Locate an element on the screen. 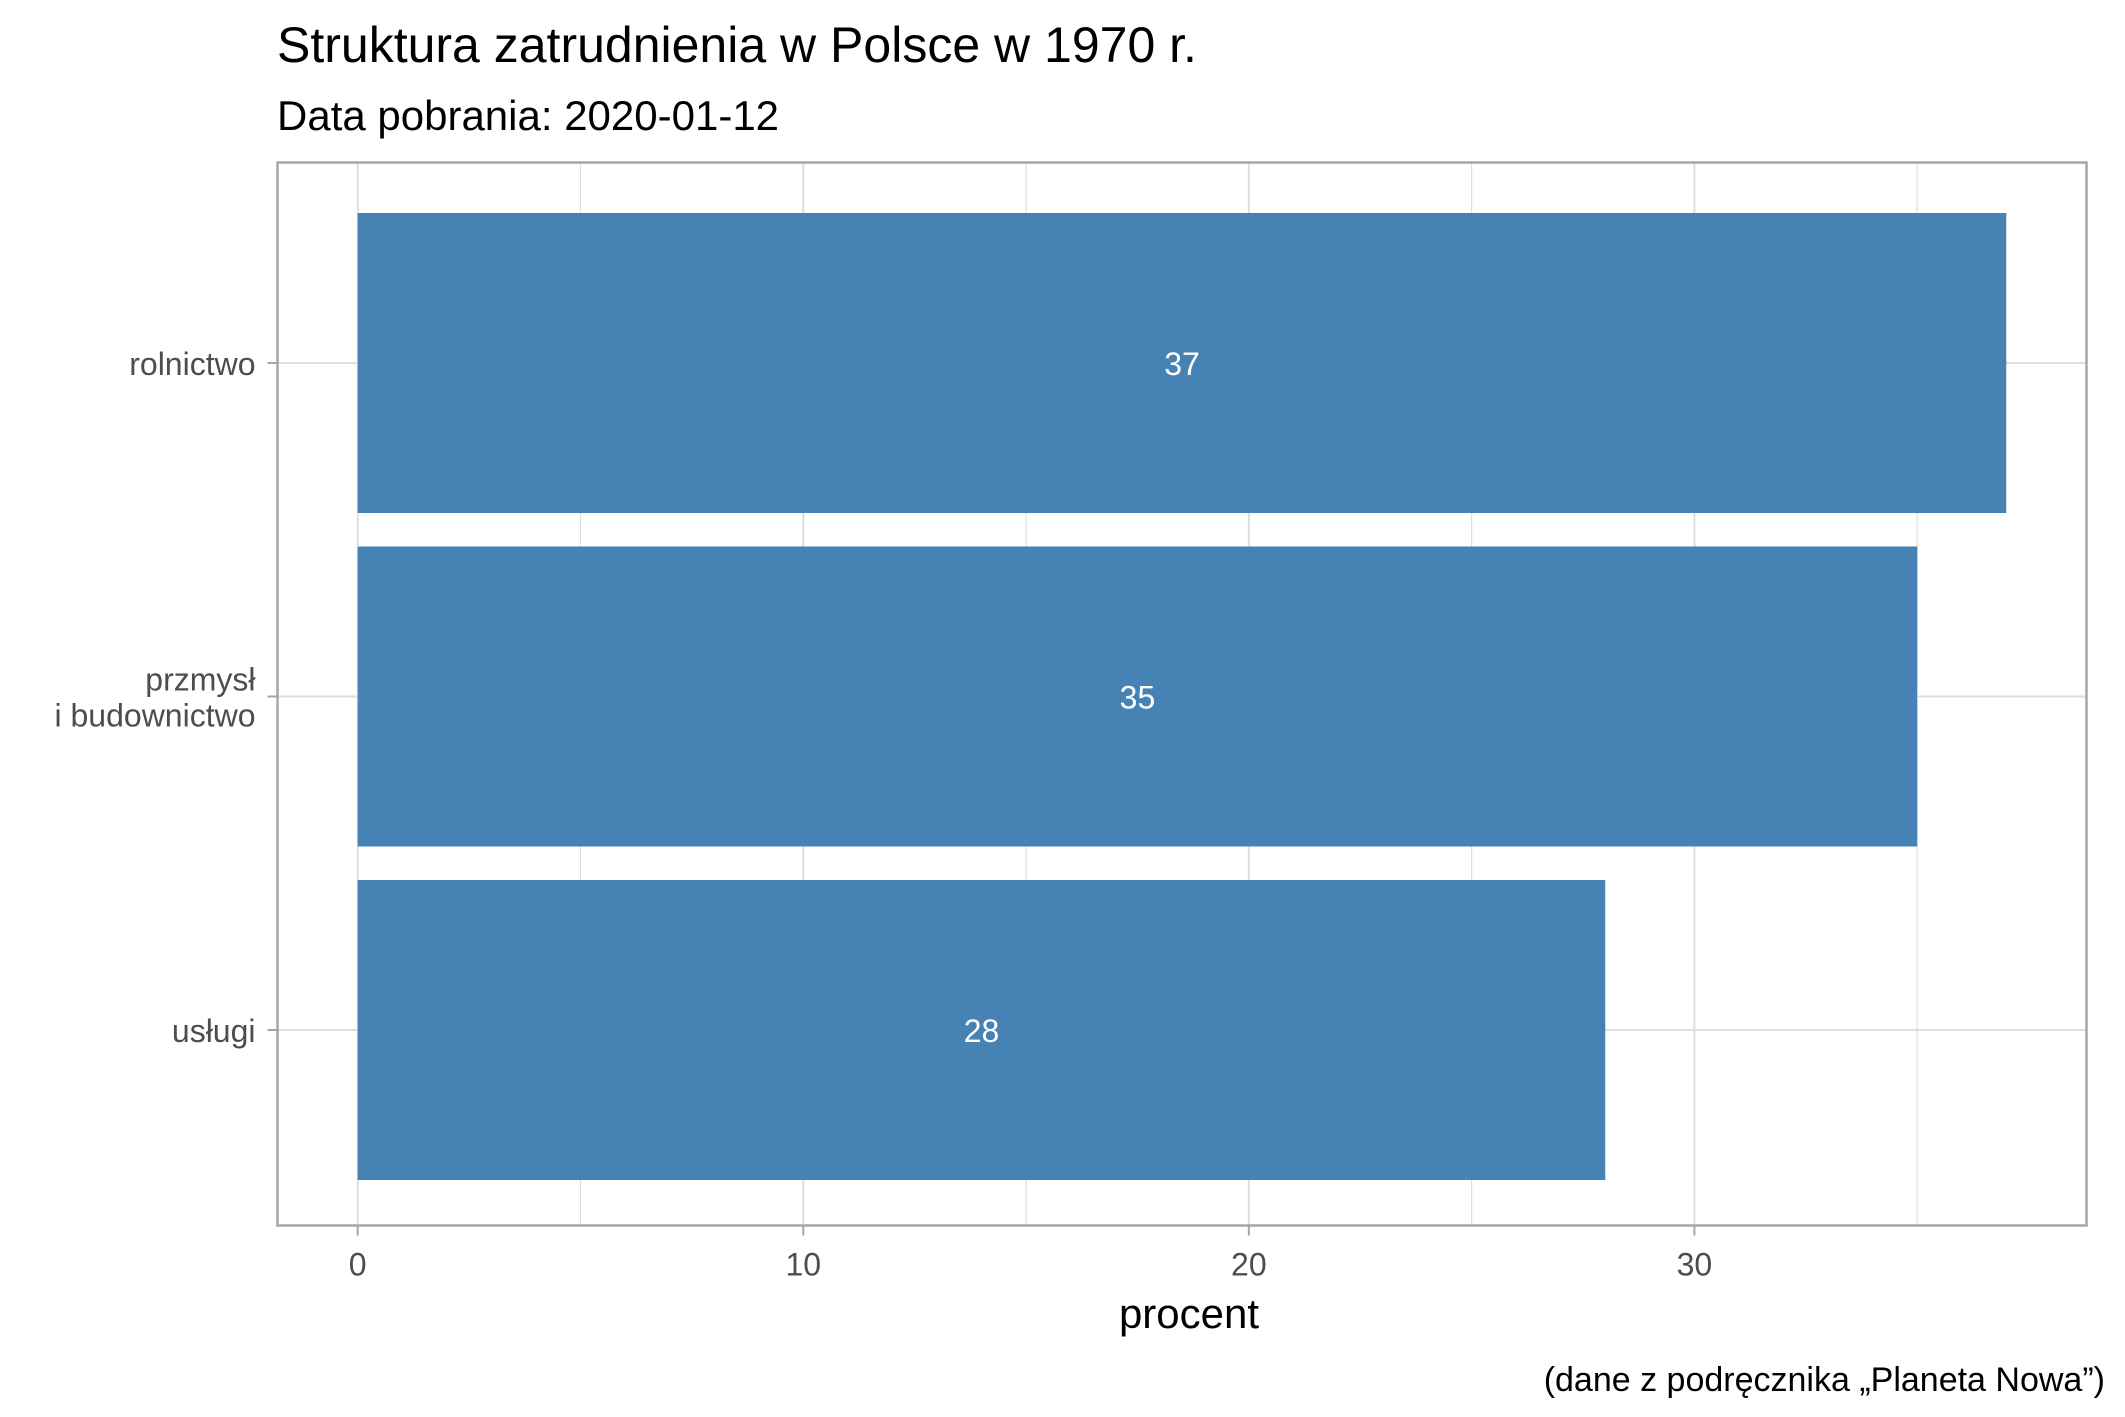 The height and width of the screenshot is (1417, 2125). x-tick-label: 20 is located at coordinates (1249, 1265).